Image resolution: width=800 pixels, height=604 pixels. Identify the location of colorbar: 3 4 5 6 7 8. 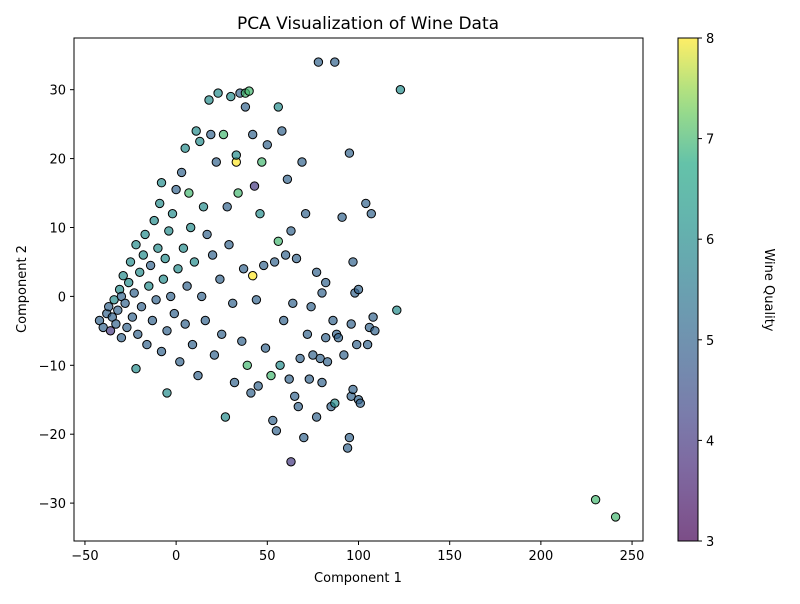
(695, 291).